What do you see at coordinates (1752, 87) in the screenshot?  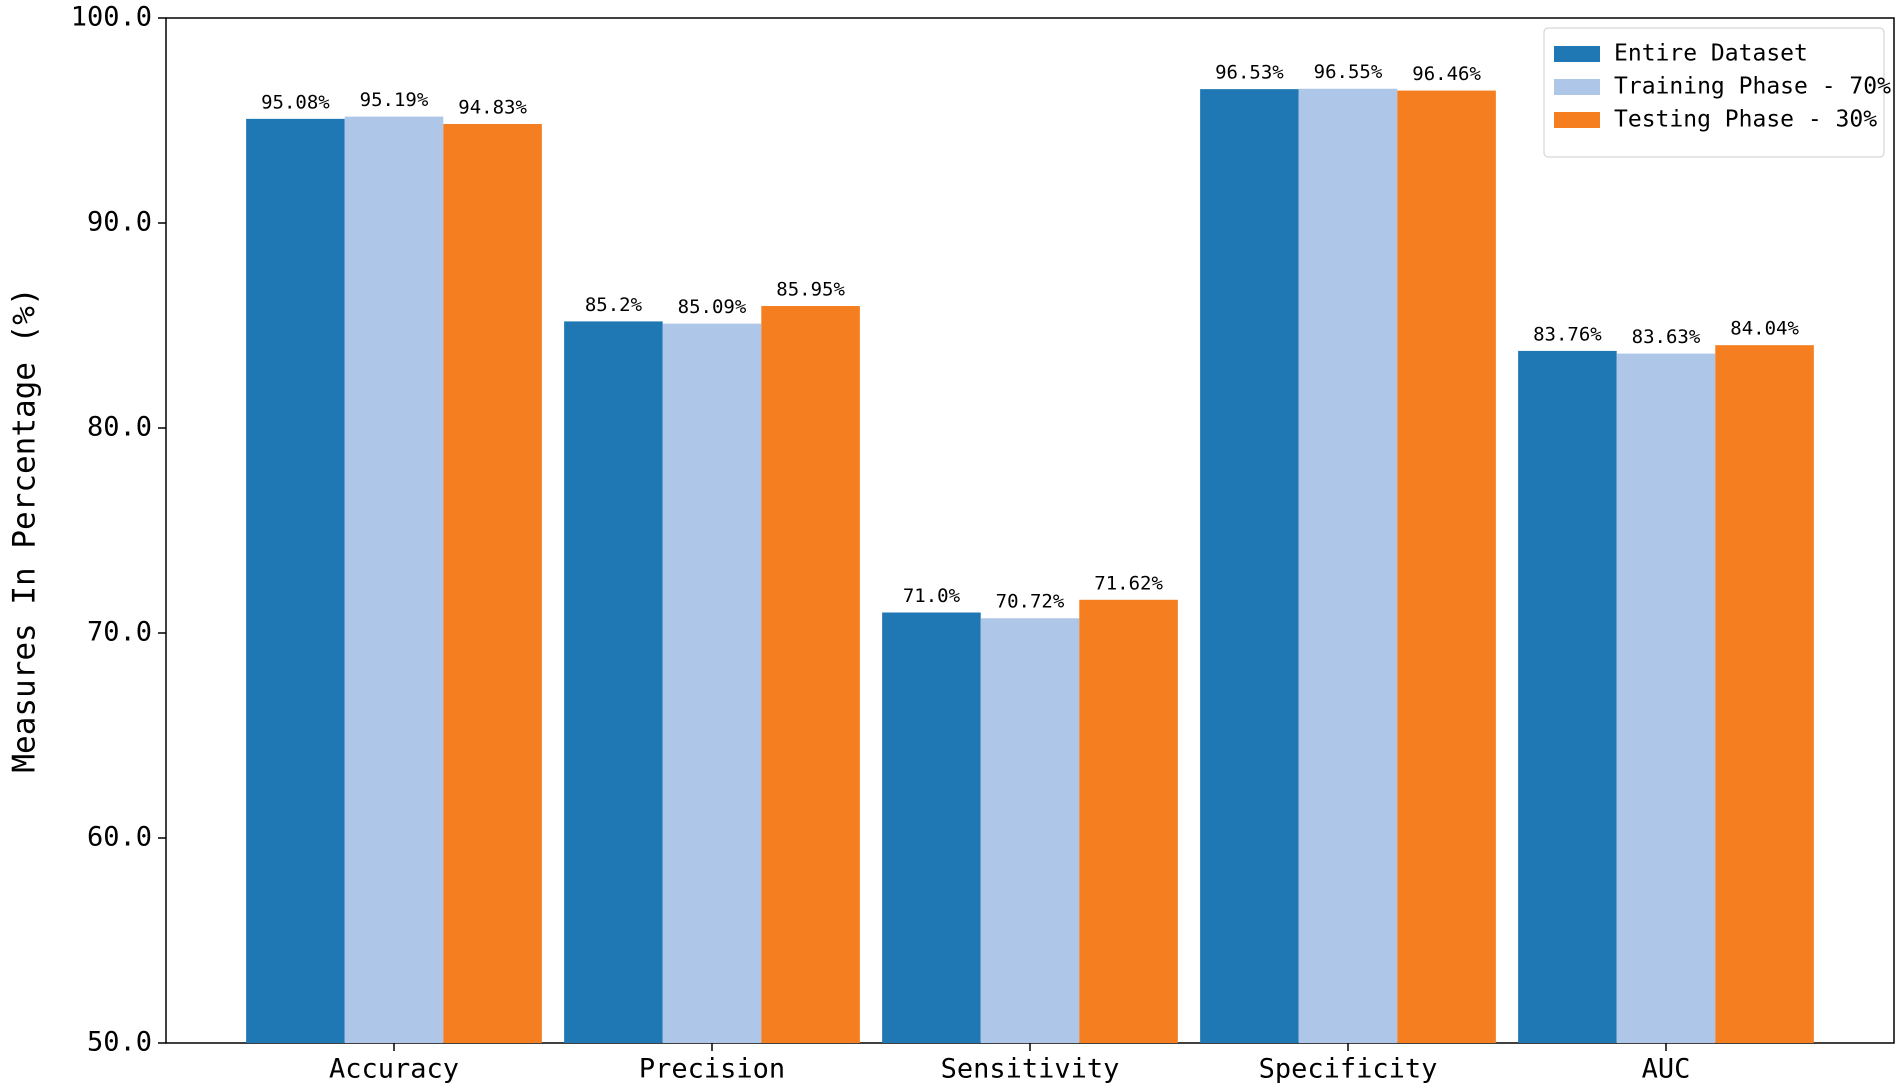 I see `legend-label: Training Phase - 70%` at bounding box center [1752, 87].